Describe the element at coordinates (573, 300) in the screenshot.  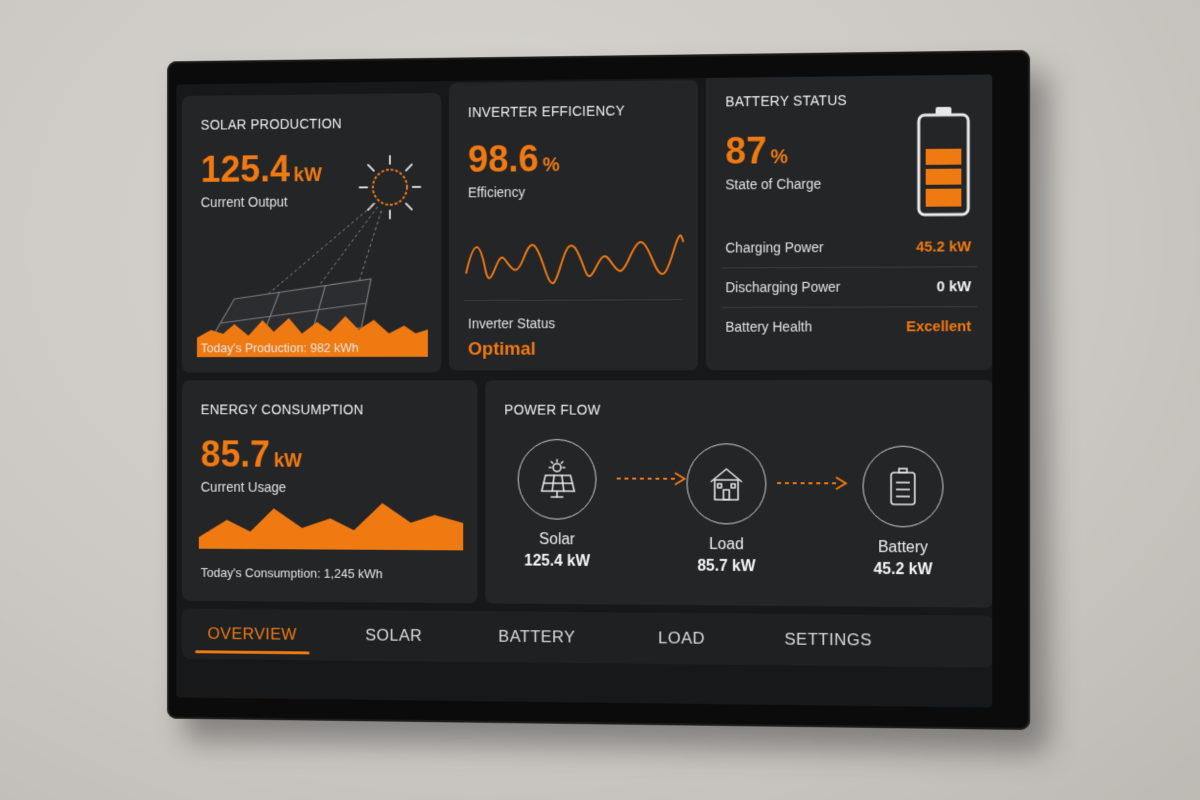
I see `inverter-divider` at that location.